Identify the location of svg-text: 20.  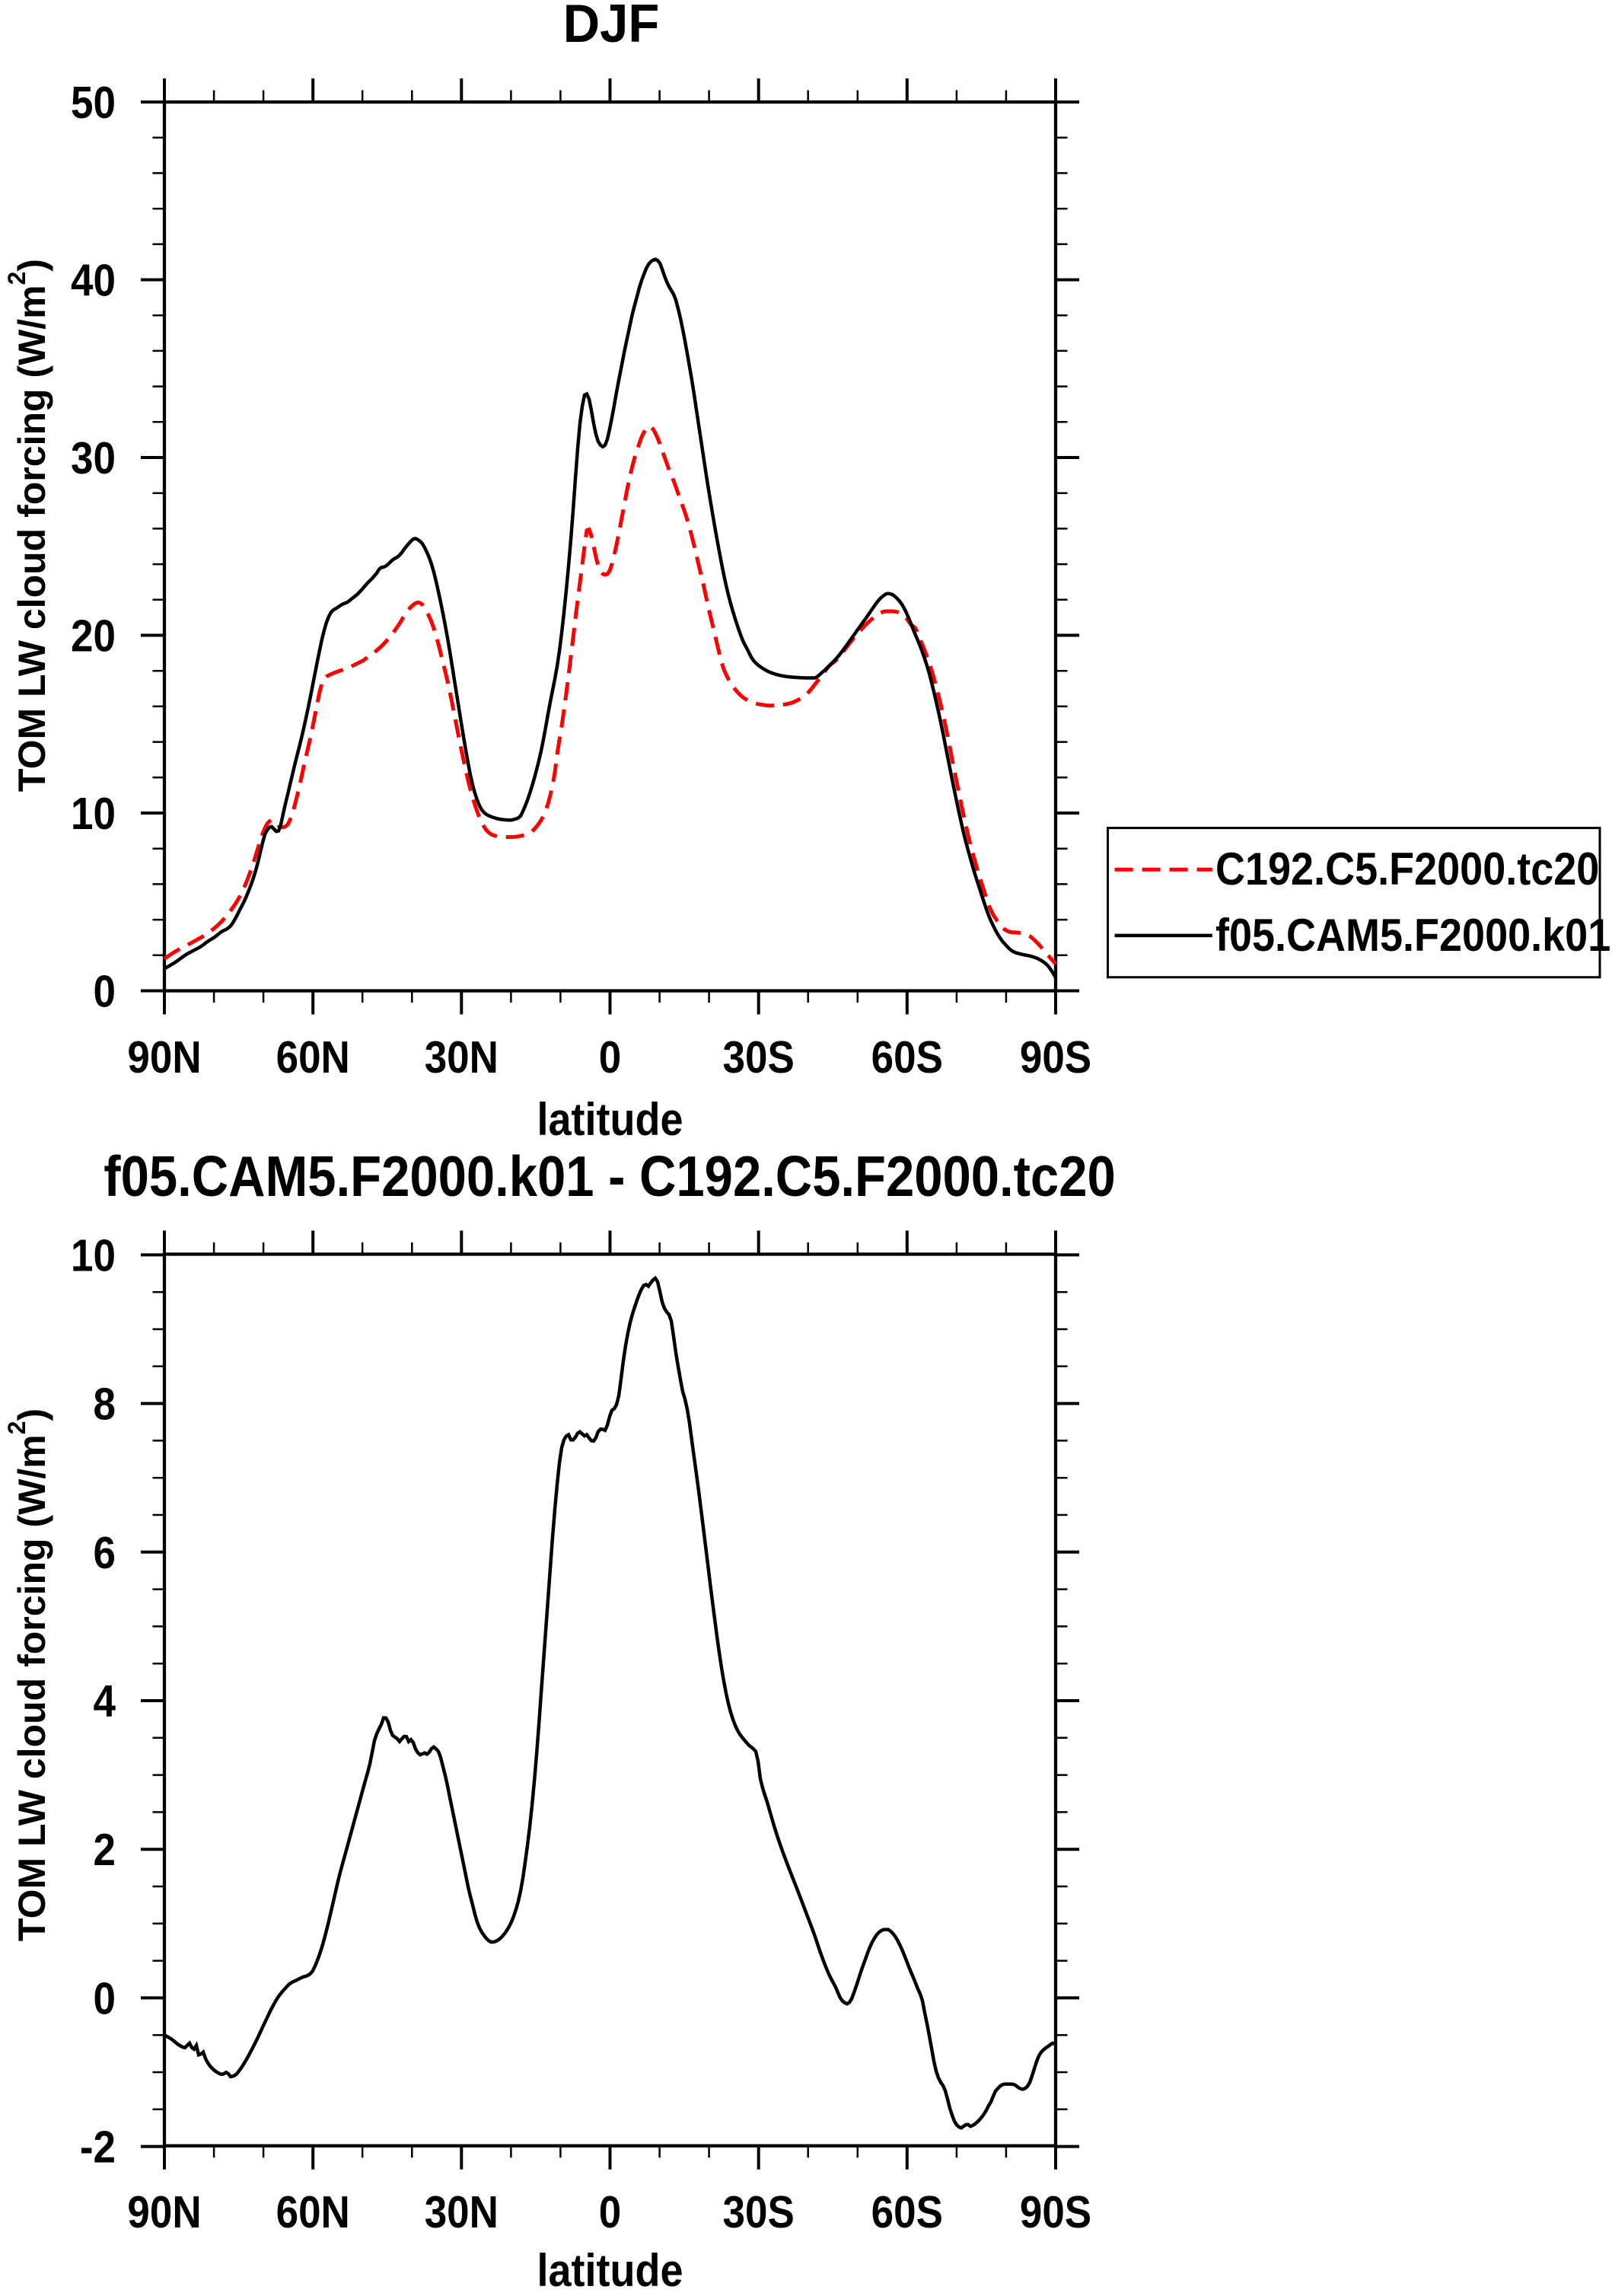
(93, 636).